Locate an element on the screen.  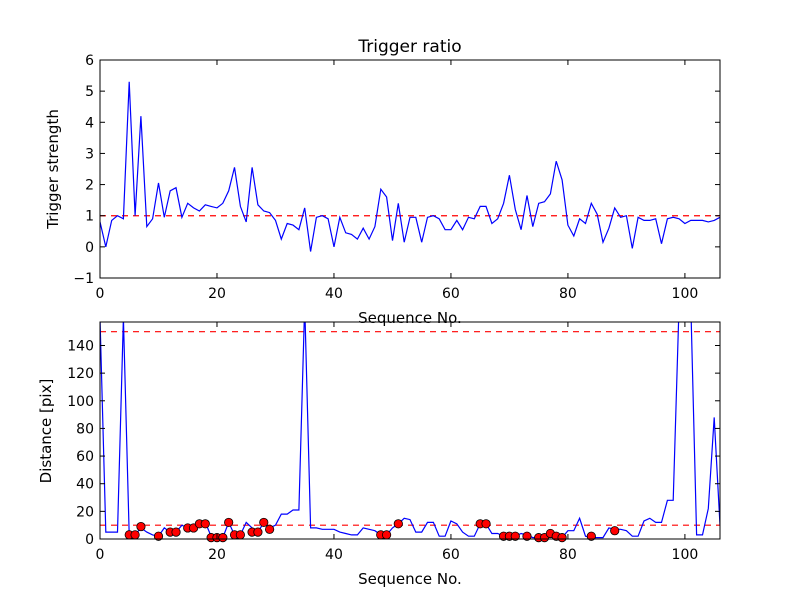
y-tick-label: 140 is located at coordinates (80, 346).